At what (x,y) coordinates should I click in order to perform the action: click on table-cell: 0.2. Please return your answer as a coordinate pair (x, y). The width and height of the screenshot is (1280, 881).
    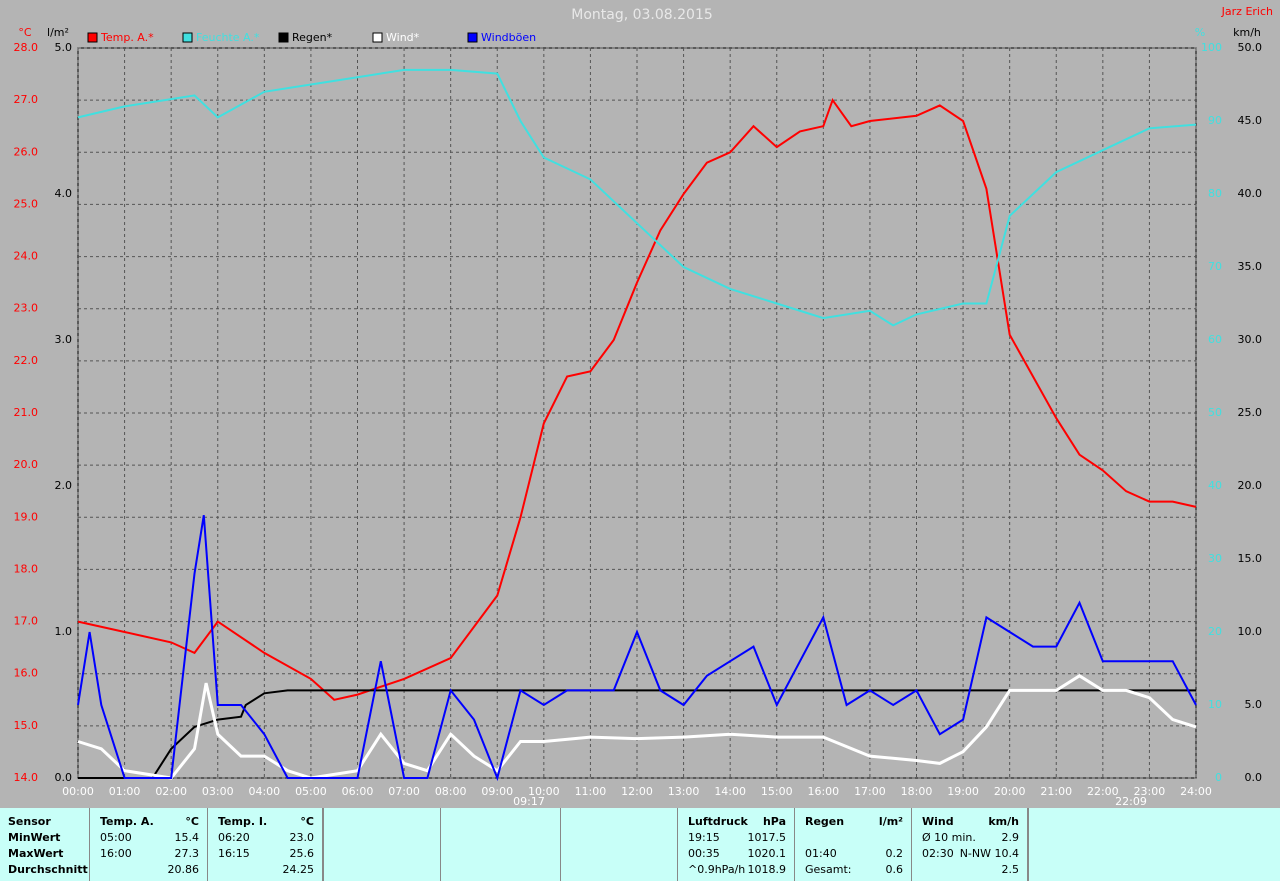
    Looking at the image, I should click on (894, 853).